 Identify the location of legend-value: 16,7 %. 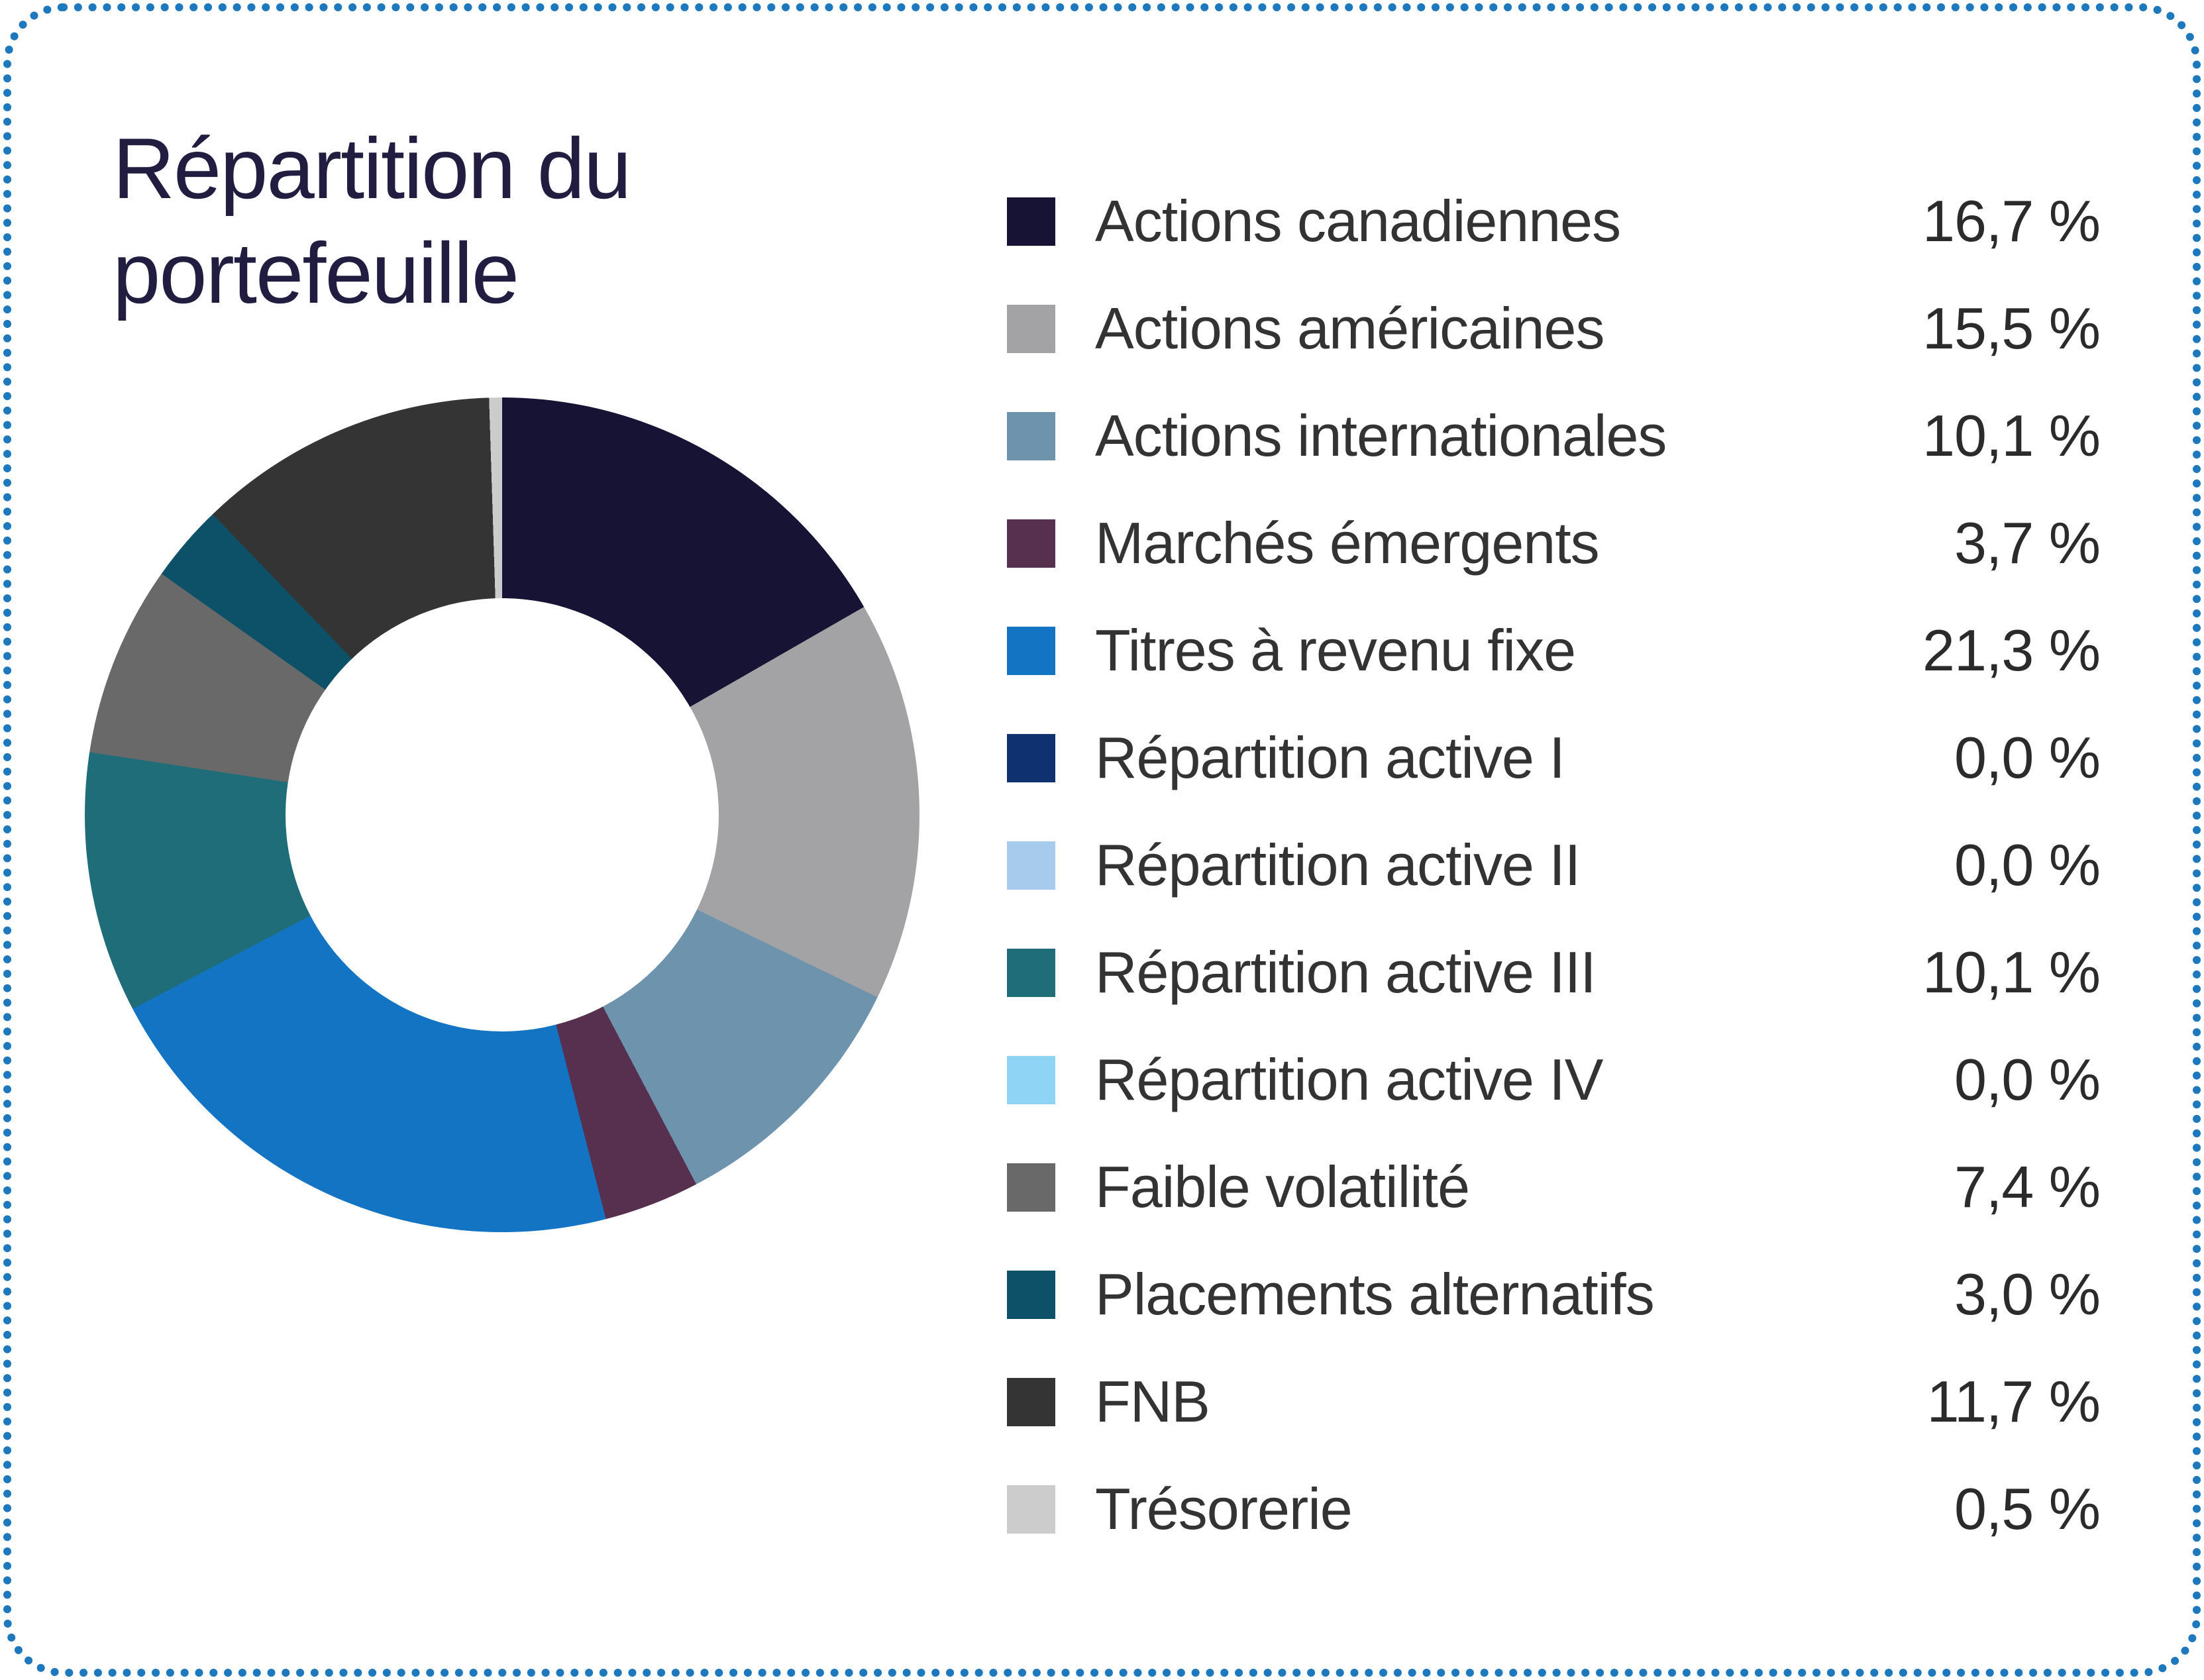
(2011, 221).